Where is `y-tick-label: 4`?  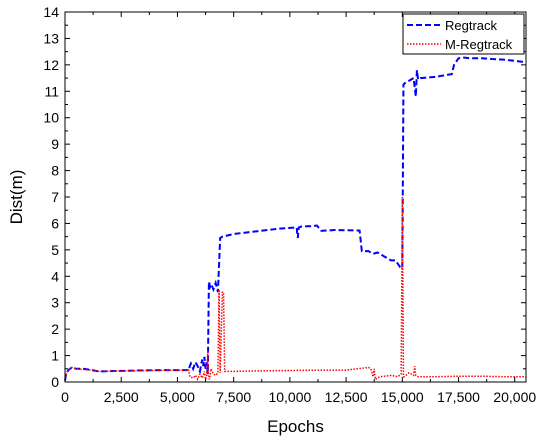
y-tick-label: 4 is located at coordinates (55, 276).